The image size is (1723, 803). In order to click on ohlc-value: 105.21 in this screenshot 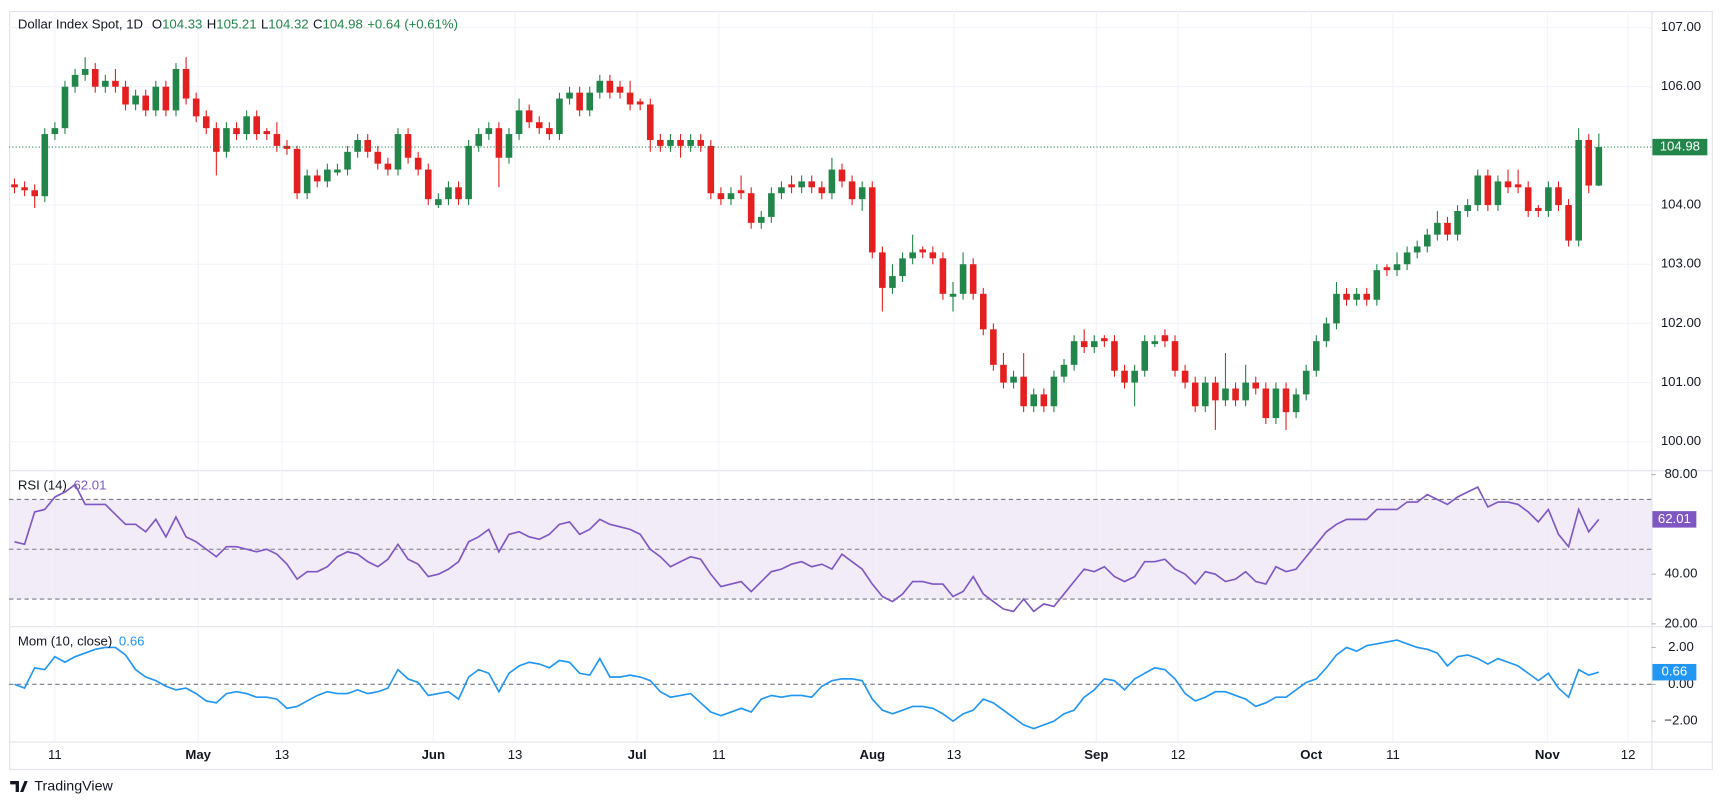, I will do `click(236, 24)`.